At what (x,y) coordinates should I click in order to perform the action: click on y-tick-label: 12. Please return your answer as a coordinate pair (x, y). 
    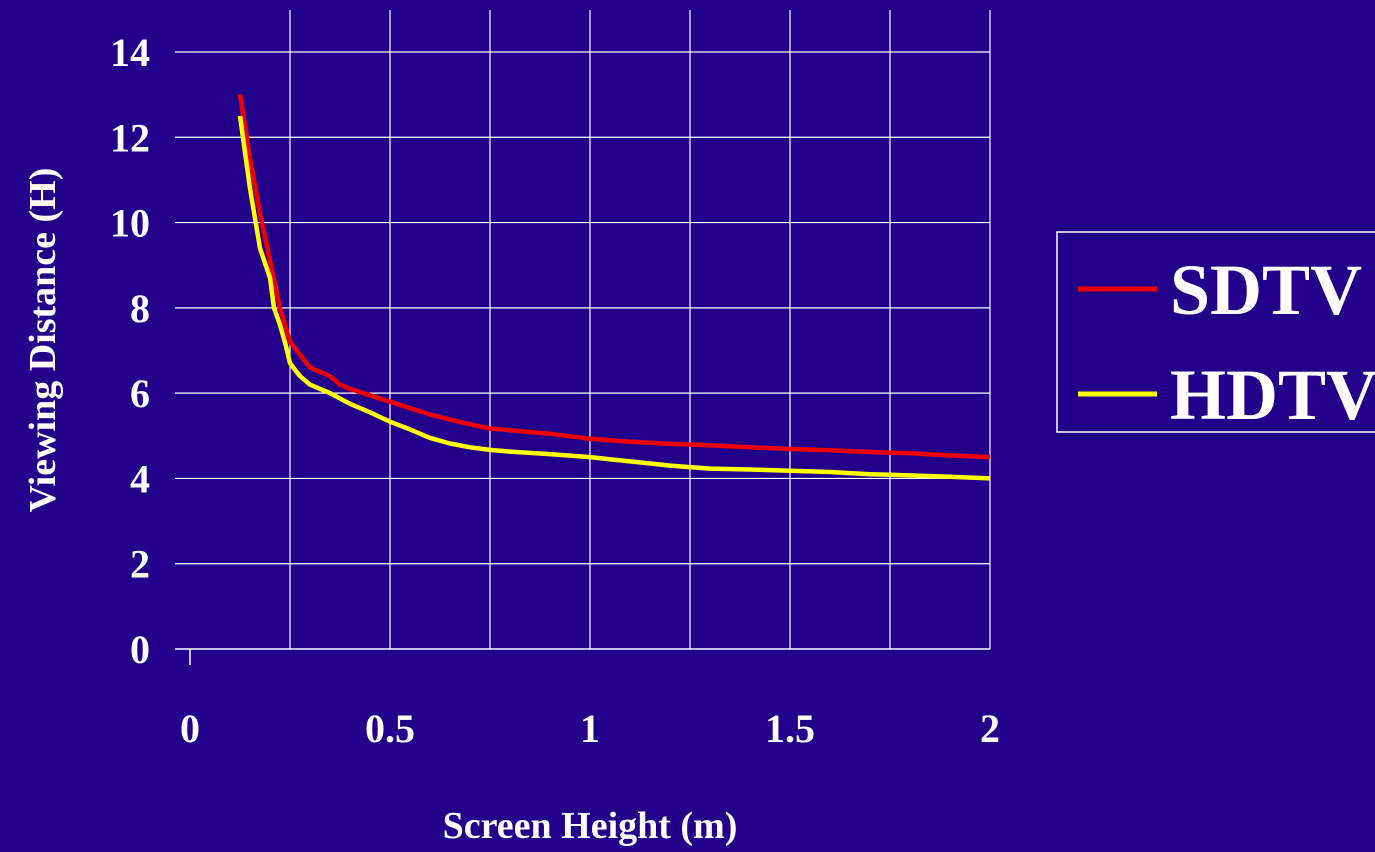
    Looking at the image, I should click on (130, 137).